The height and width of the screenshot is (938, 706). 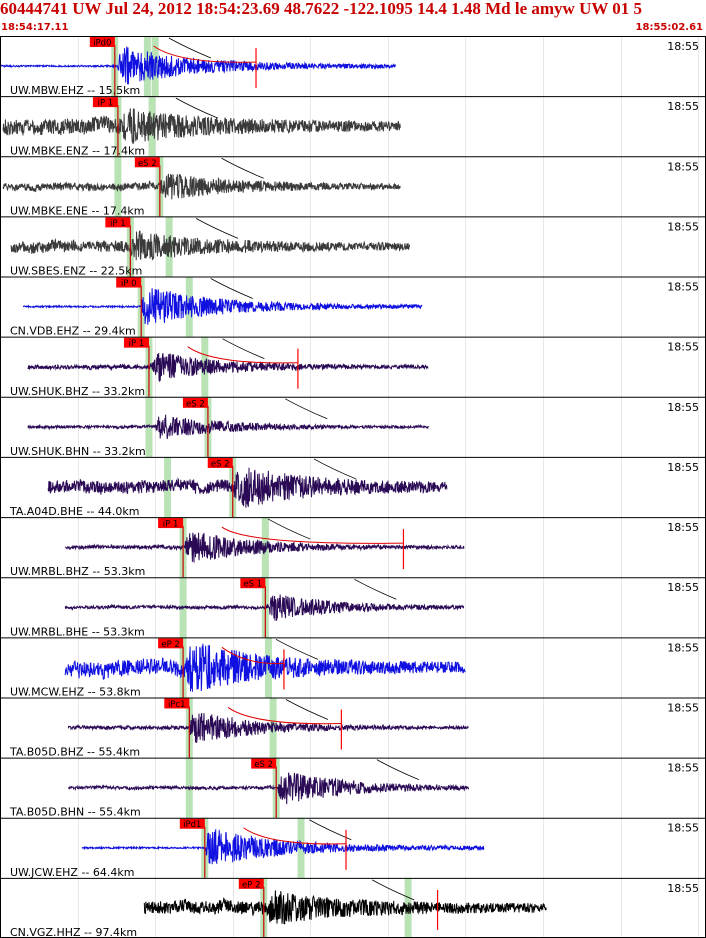 What do you see at coordinates (353, 247) in the screenshot?
I see `trace-row: iP 1 18:55 UW.SBES.ENZ -- 22.5km` at bounding box center [353, 247].